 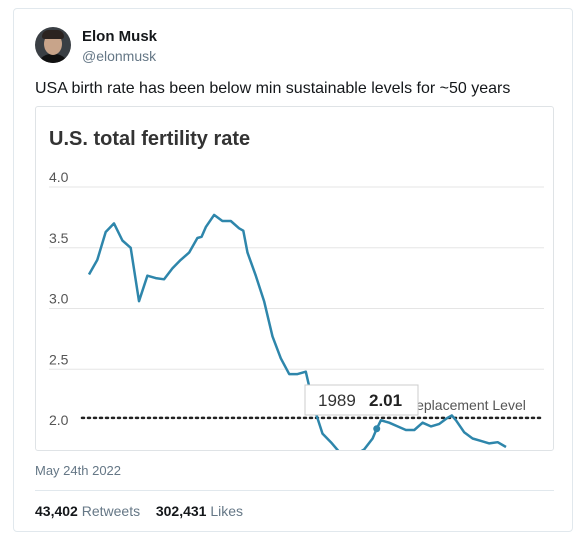 What do you see at coordinates (111, 511) in the screenshot?
I see `retweets-label: Retweets` at bounding box center [111, 511].